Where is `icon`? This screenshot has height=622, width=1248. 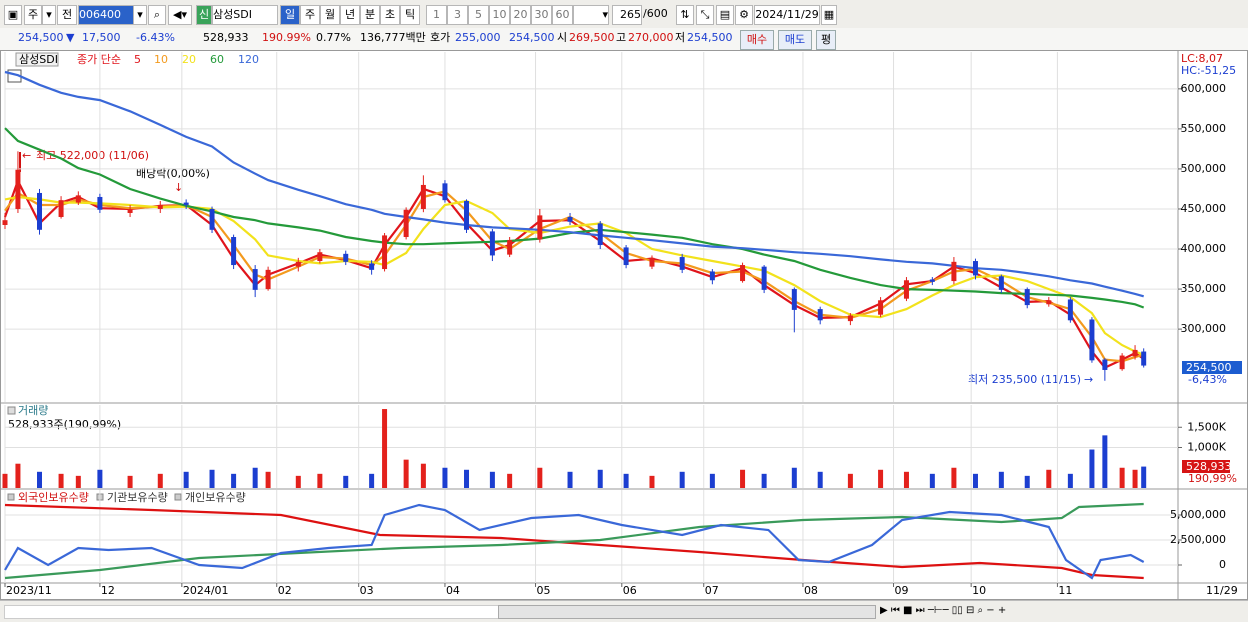 icon is located at coordinates (11, 410).